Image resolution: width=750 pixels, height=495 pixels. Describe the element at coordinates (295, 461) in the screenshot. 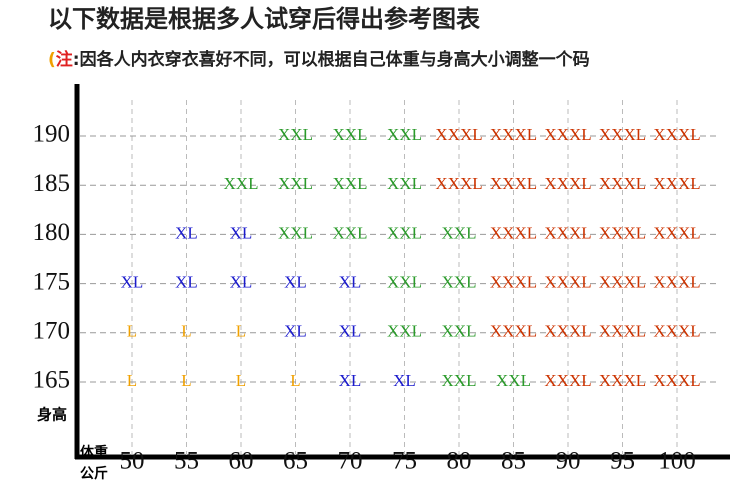

I see `x-tick-label: 65` at that location.